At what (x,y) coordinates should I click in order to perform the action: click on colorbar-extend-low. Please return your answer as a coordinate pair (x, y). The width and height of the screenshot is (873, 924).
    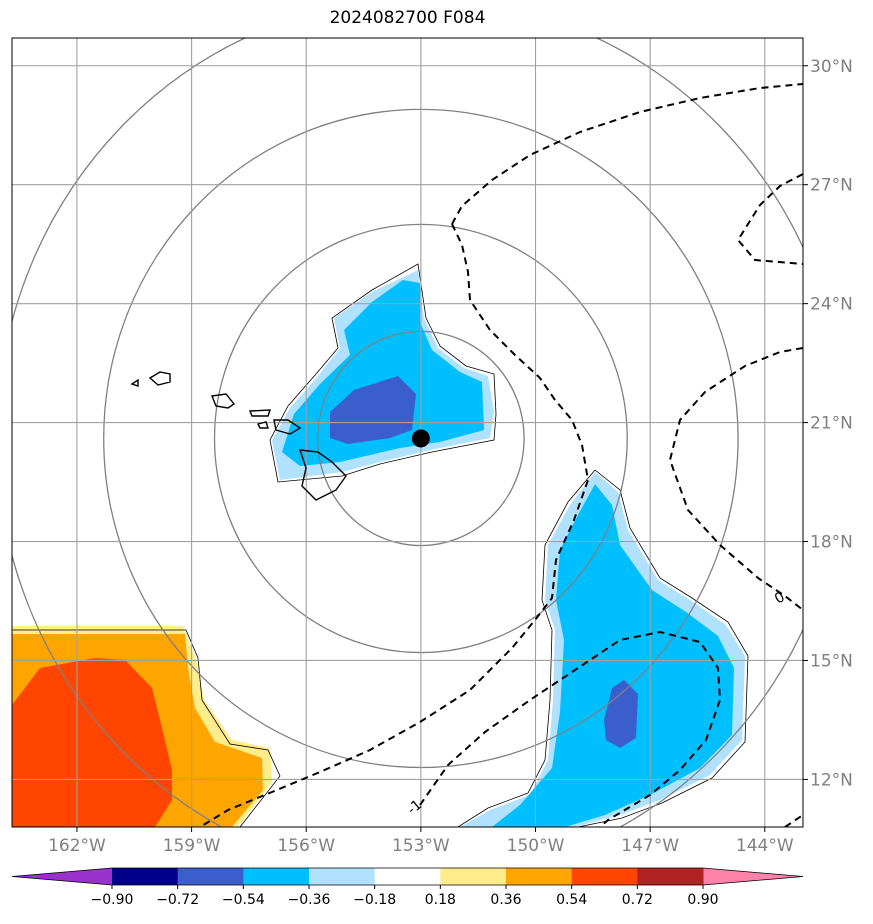
    Looking at the image, I should click on (62, 876).